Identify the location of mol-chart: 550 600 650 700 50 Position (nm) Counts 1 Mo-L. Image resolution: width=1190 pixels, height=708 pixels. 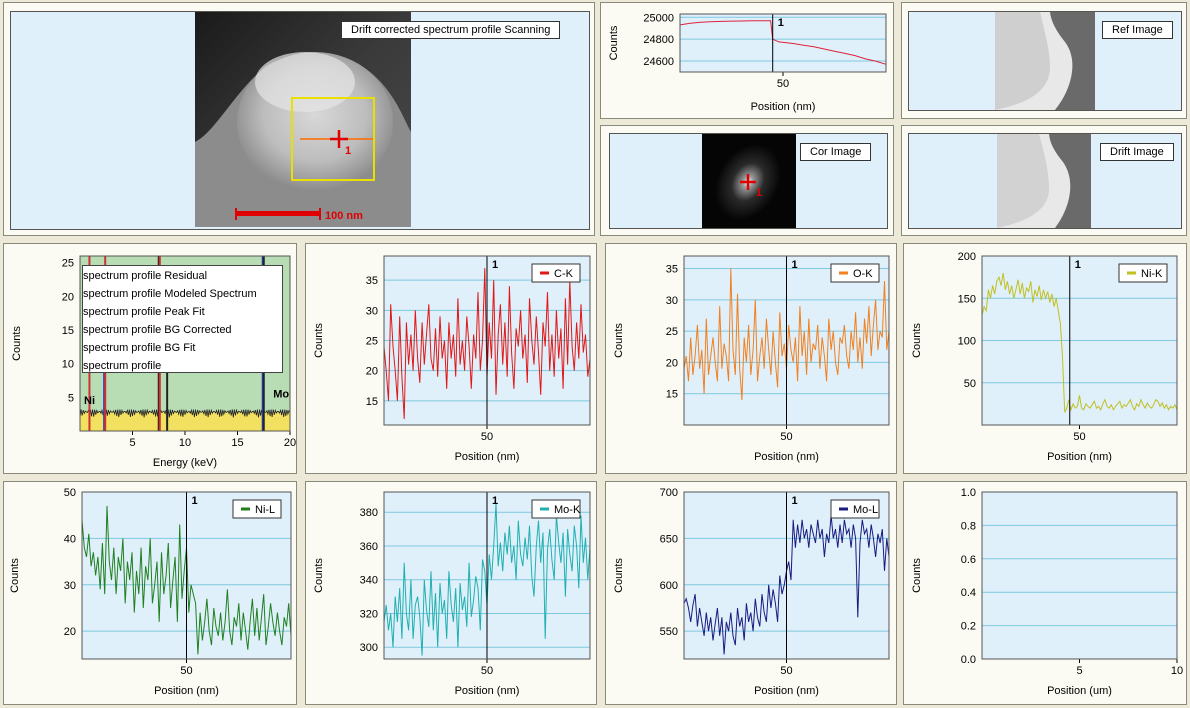
(752, 594).